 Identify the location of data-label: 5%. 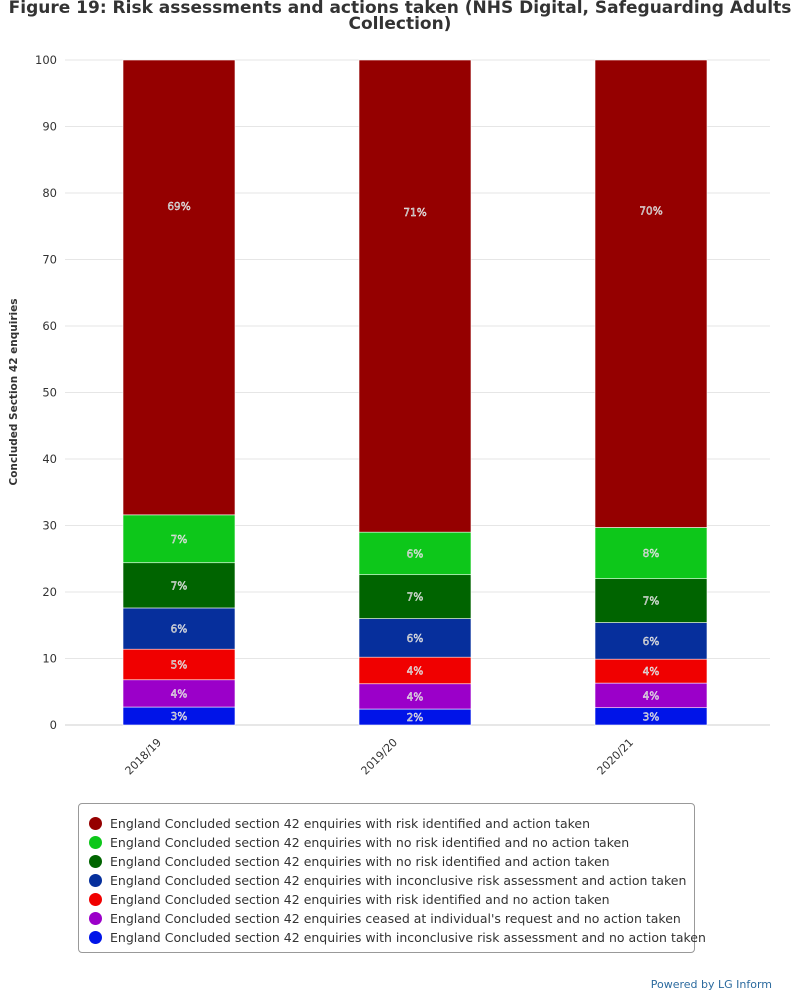
(179, 665).